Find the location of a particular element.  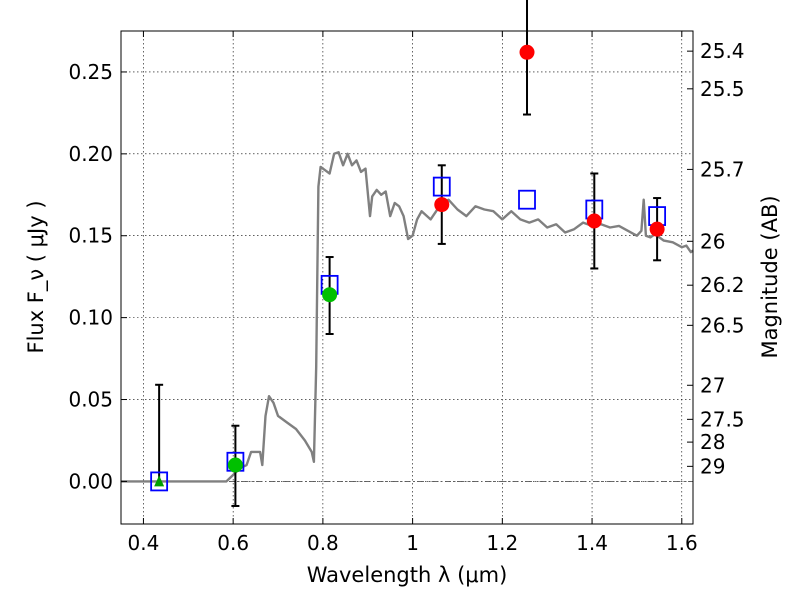

x-tick-label: 1.2 is located at coordinates (502, 543).